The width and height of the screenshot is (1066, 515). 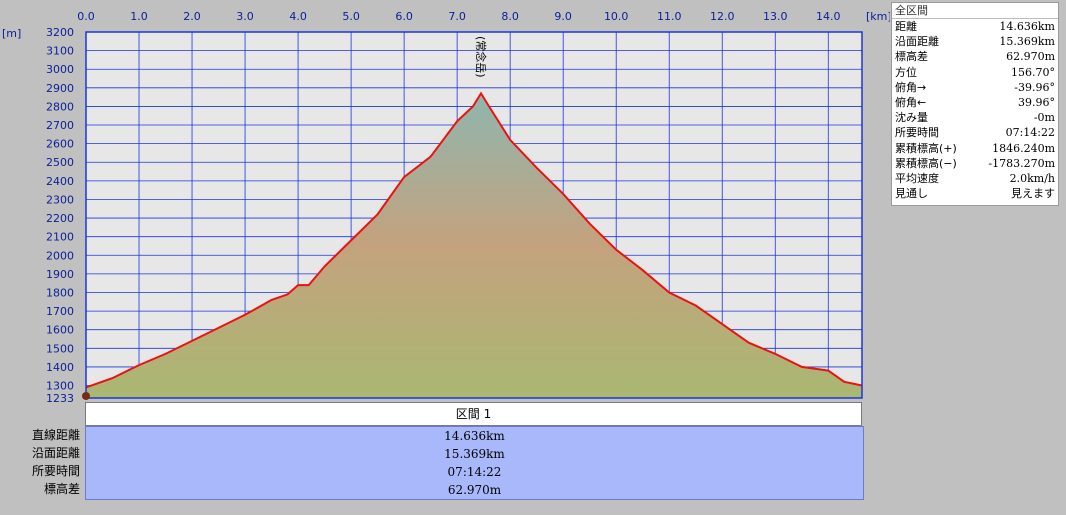 I want to click on y-tick-label: 3000, so click(x=60, y=69).